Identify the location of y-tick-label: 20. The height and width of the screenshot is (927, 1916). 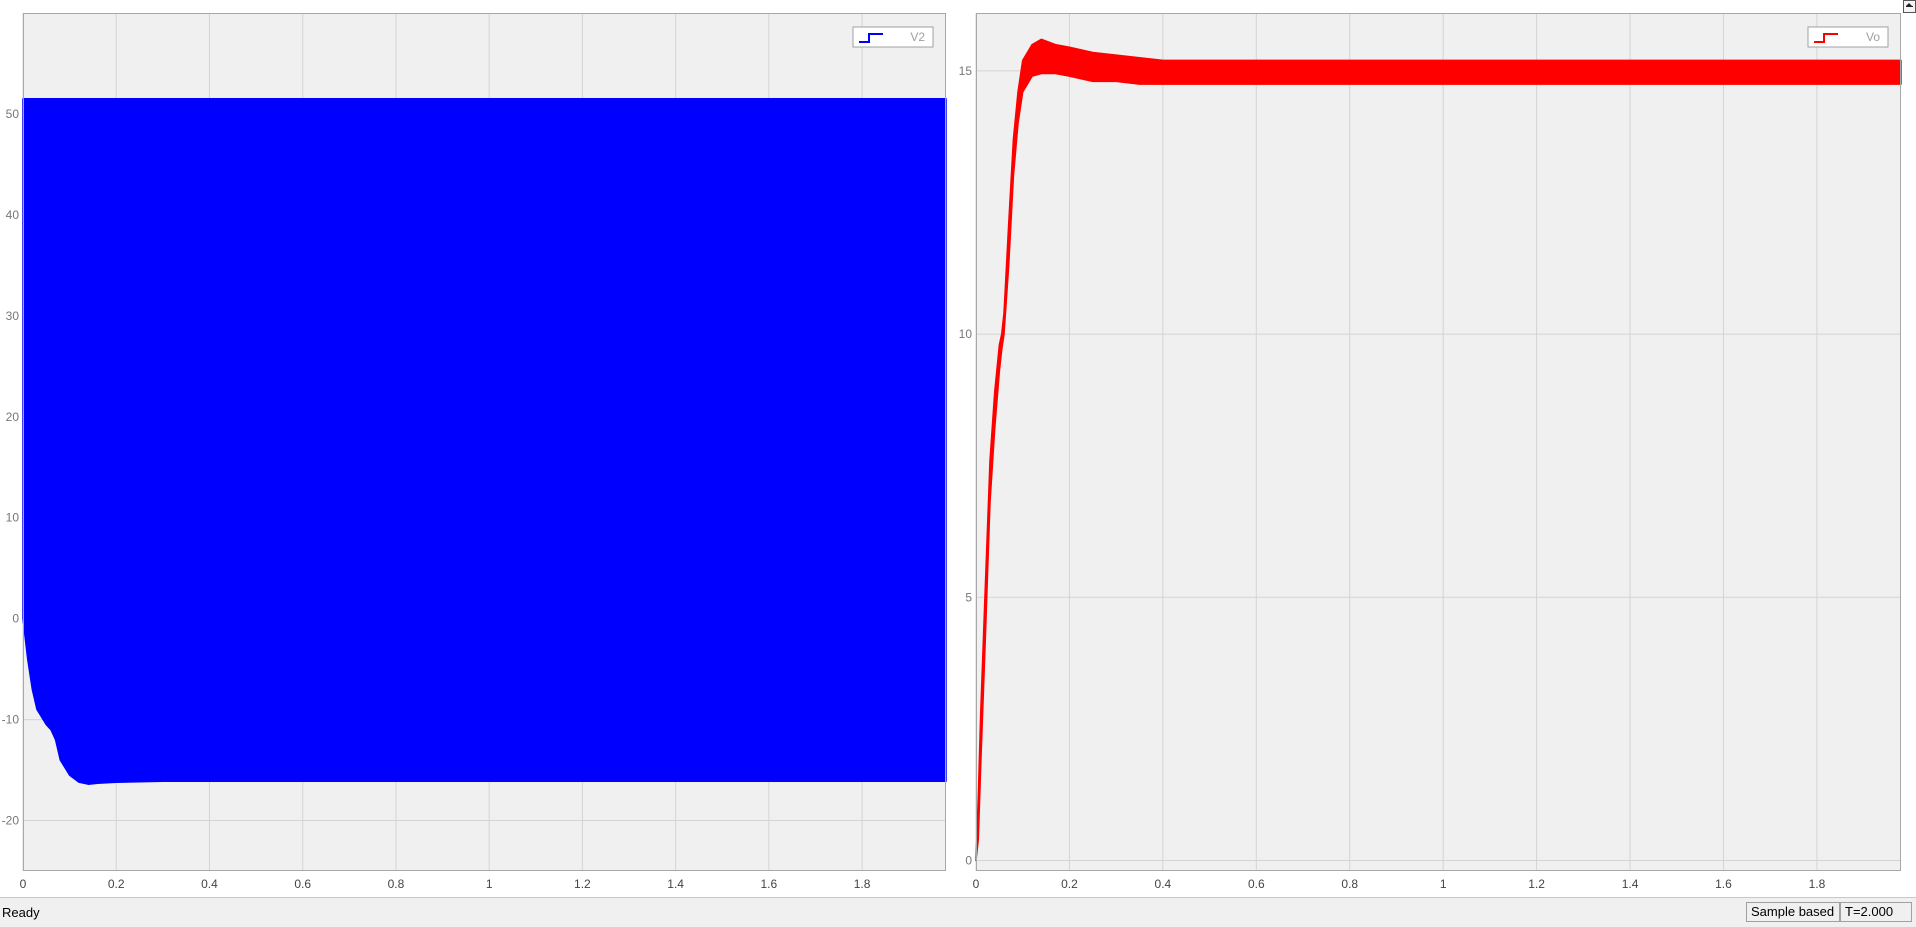
(13, 417).